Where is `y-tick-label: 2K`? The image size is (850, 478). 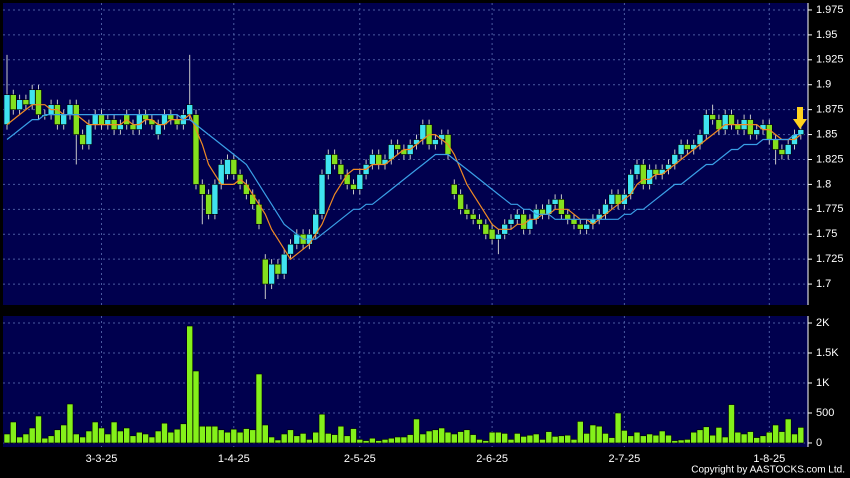
y-tick-label: 2K is located at coordinates (823, 323).